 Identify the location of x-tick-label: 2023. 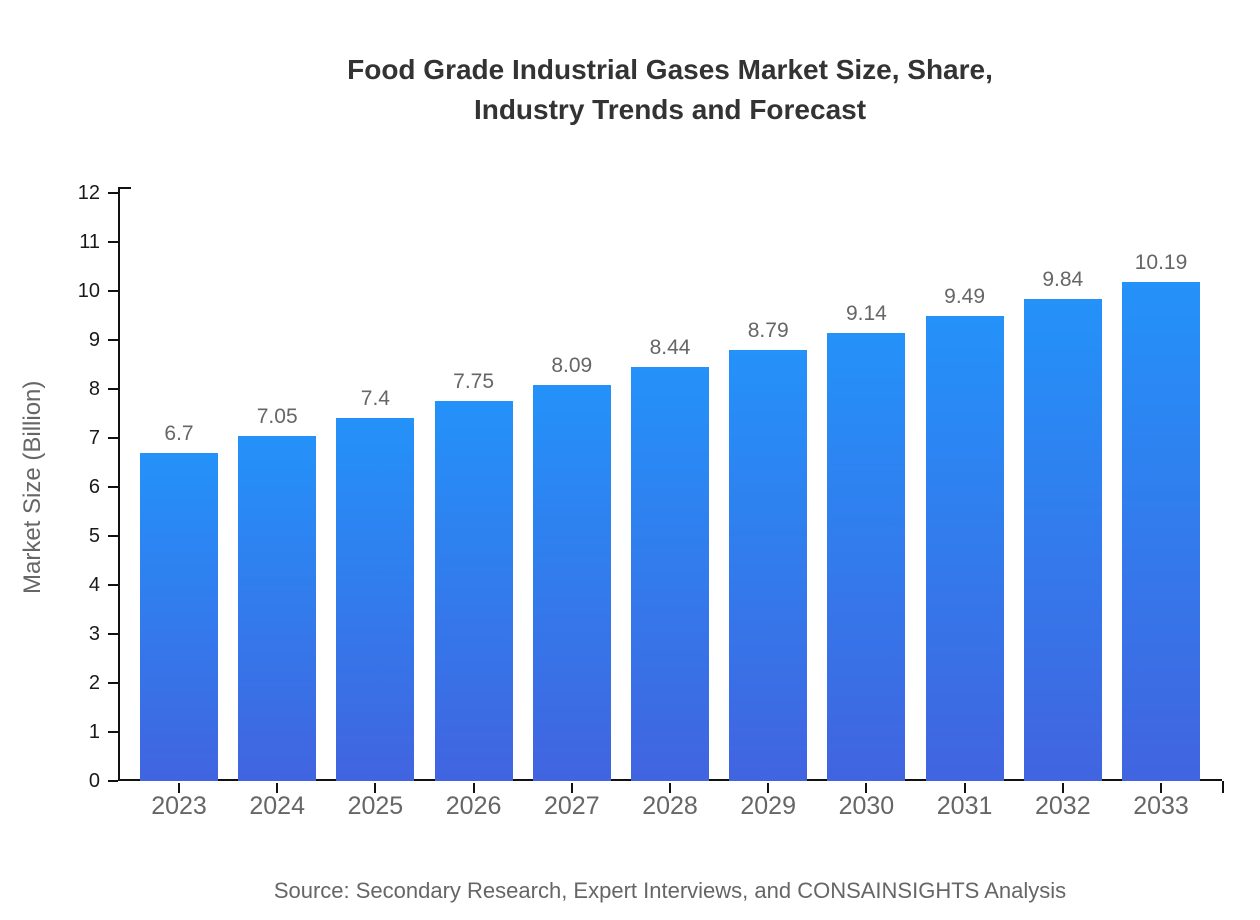
(179, 806).